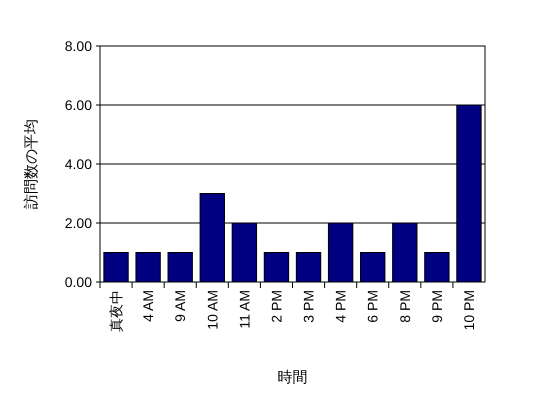 This screenshot has height=398, width=548. Describe the element at coordinates (340, 306) in the screenshot. I see `x-tick-label: 4 PM` at that location.